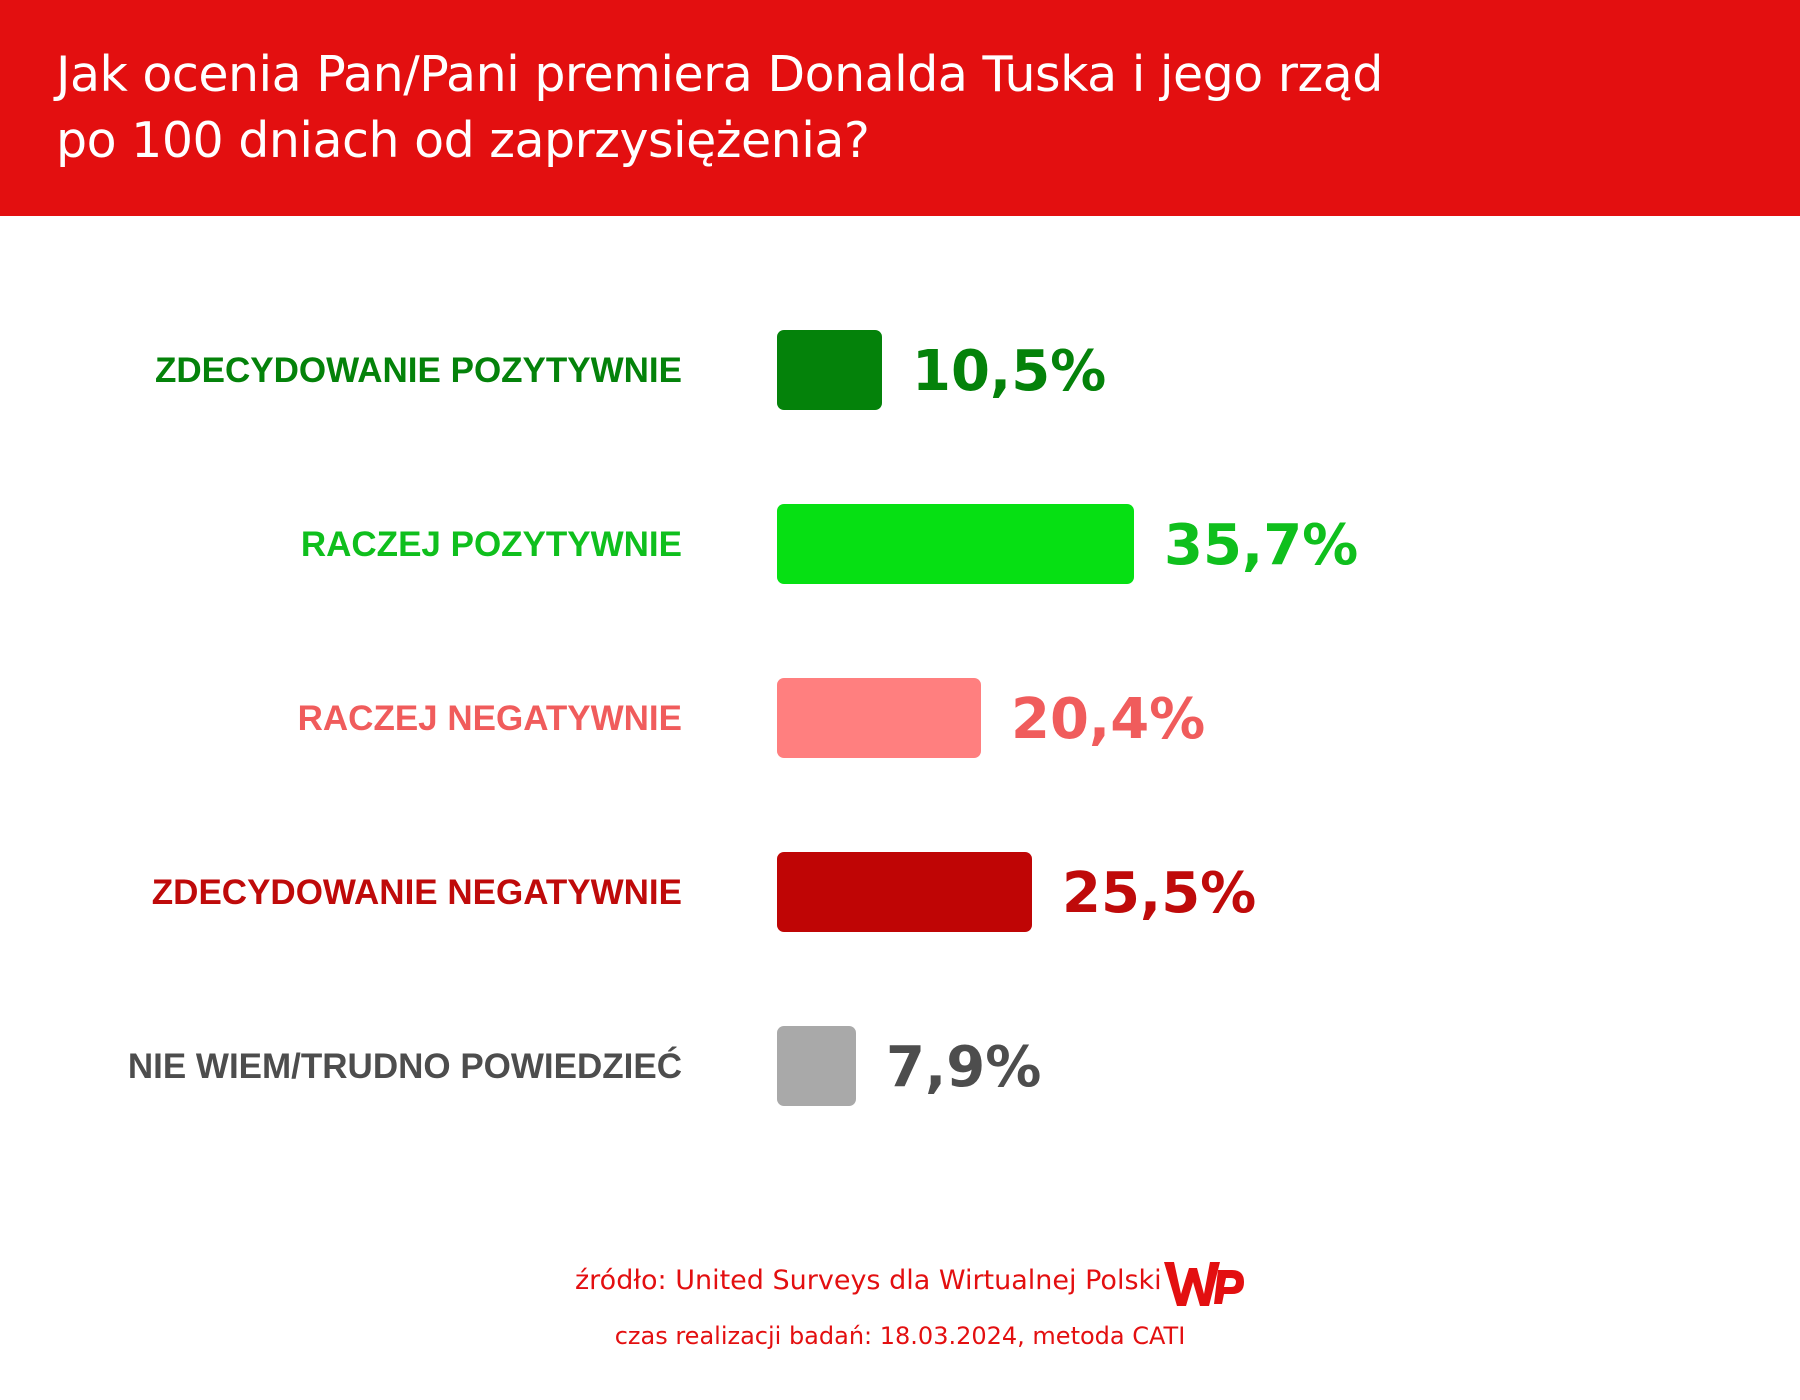  What do you see at coordinates (405, 1066) in the screenshot?
I see `category-label: NIE WIEM/TRUDNO POWIEDZIEĆ` at bounding box center [405, 1066].